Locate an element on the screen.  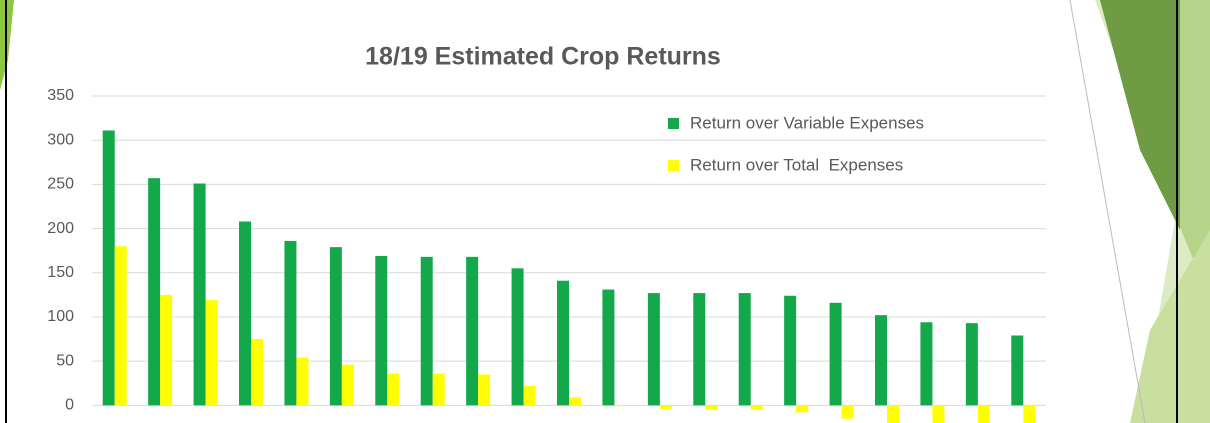
y-tick-label: 250 is located at coordinates (60, 184).